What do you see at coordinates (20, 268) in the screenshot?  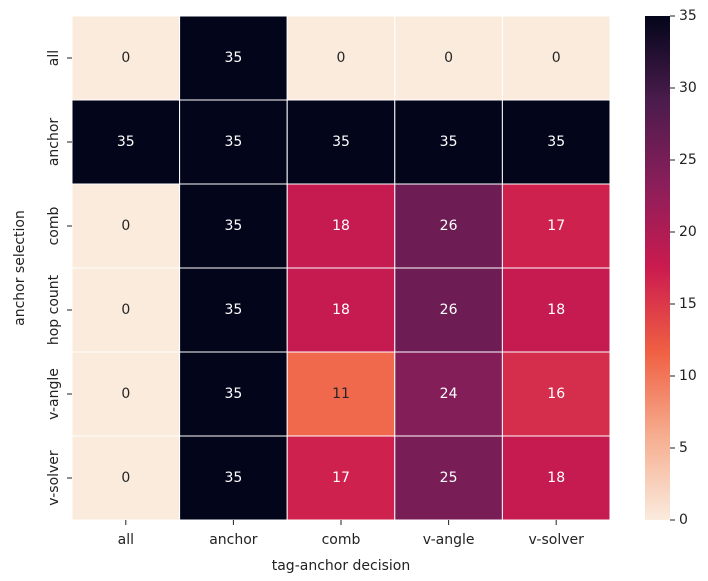 I see `y-axis-label: anchor selection` at bounding box center [20, 268].